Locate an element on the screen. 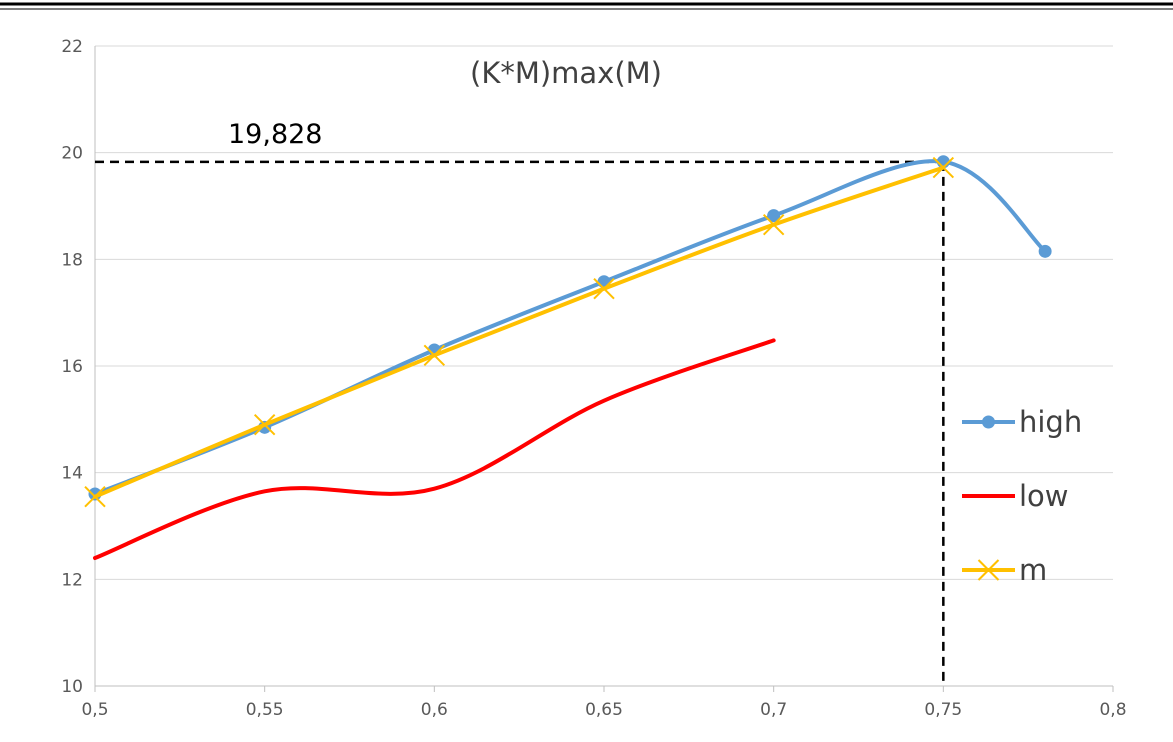 The height and width of the screenshot is (742, 1173). legend-label-low: low is located at coordinates (1044, 496).